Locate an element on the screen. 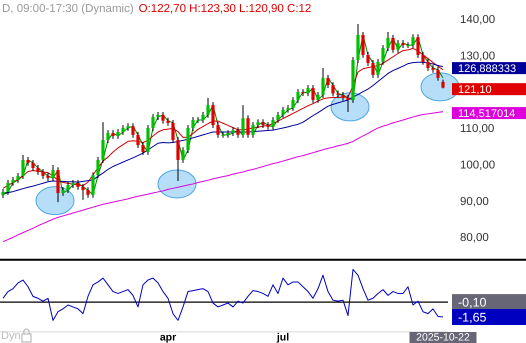  data-label: 114,517014 is located at coordinates (487, 114).